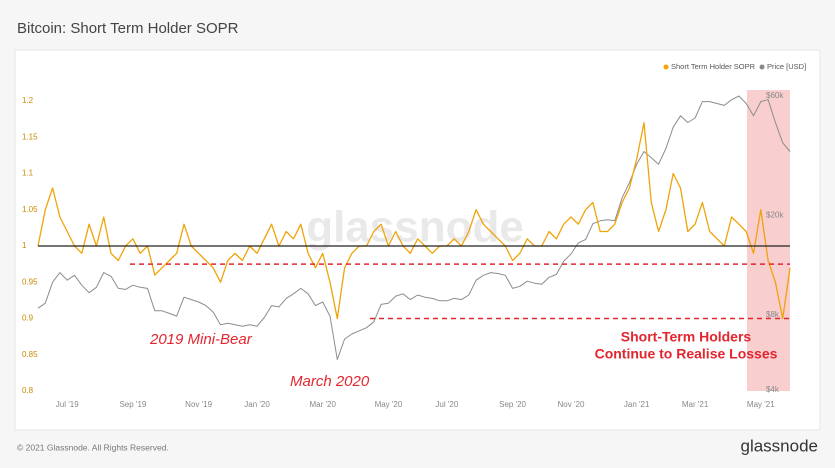 Image resolution: width=835 pixels, height=468 pixels. I want to click on x-tick-label: Mar '21, so click(695, 404).